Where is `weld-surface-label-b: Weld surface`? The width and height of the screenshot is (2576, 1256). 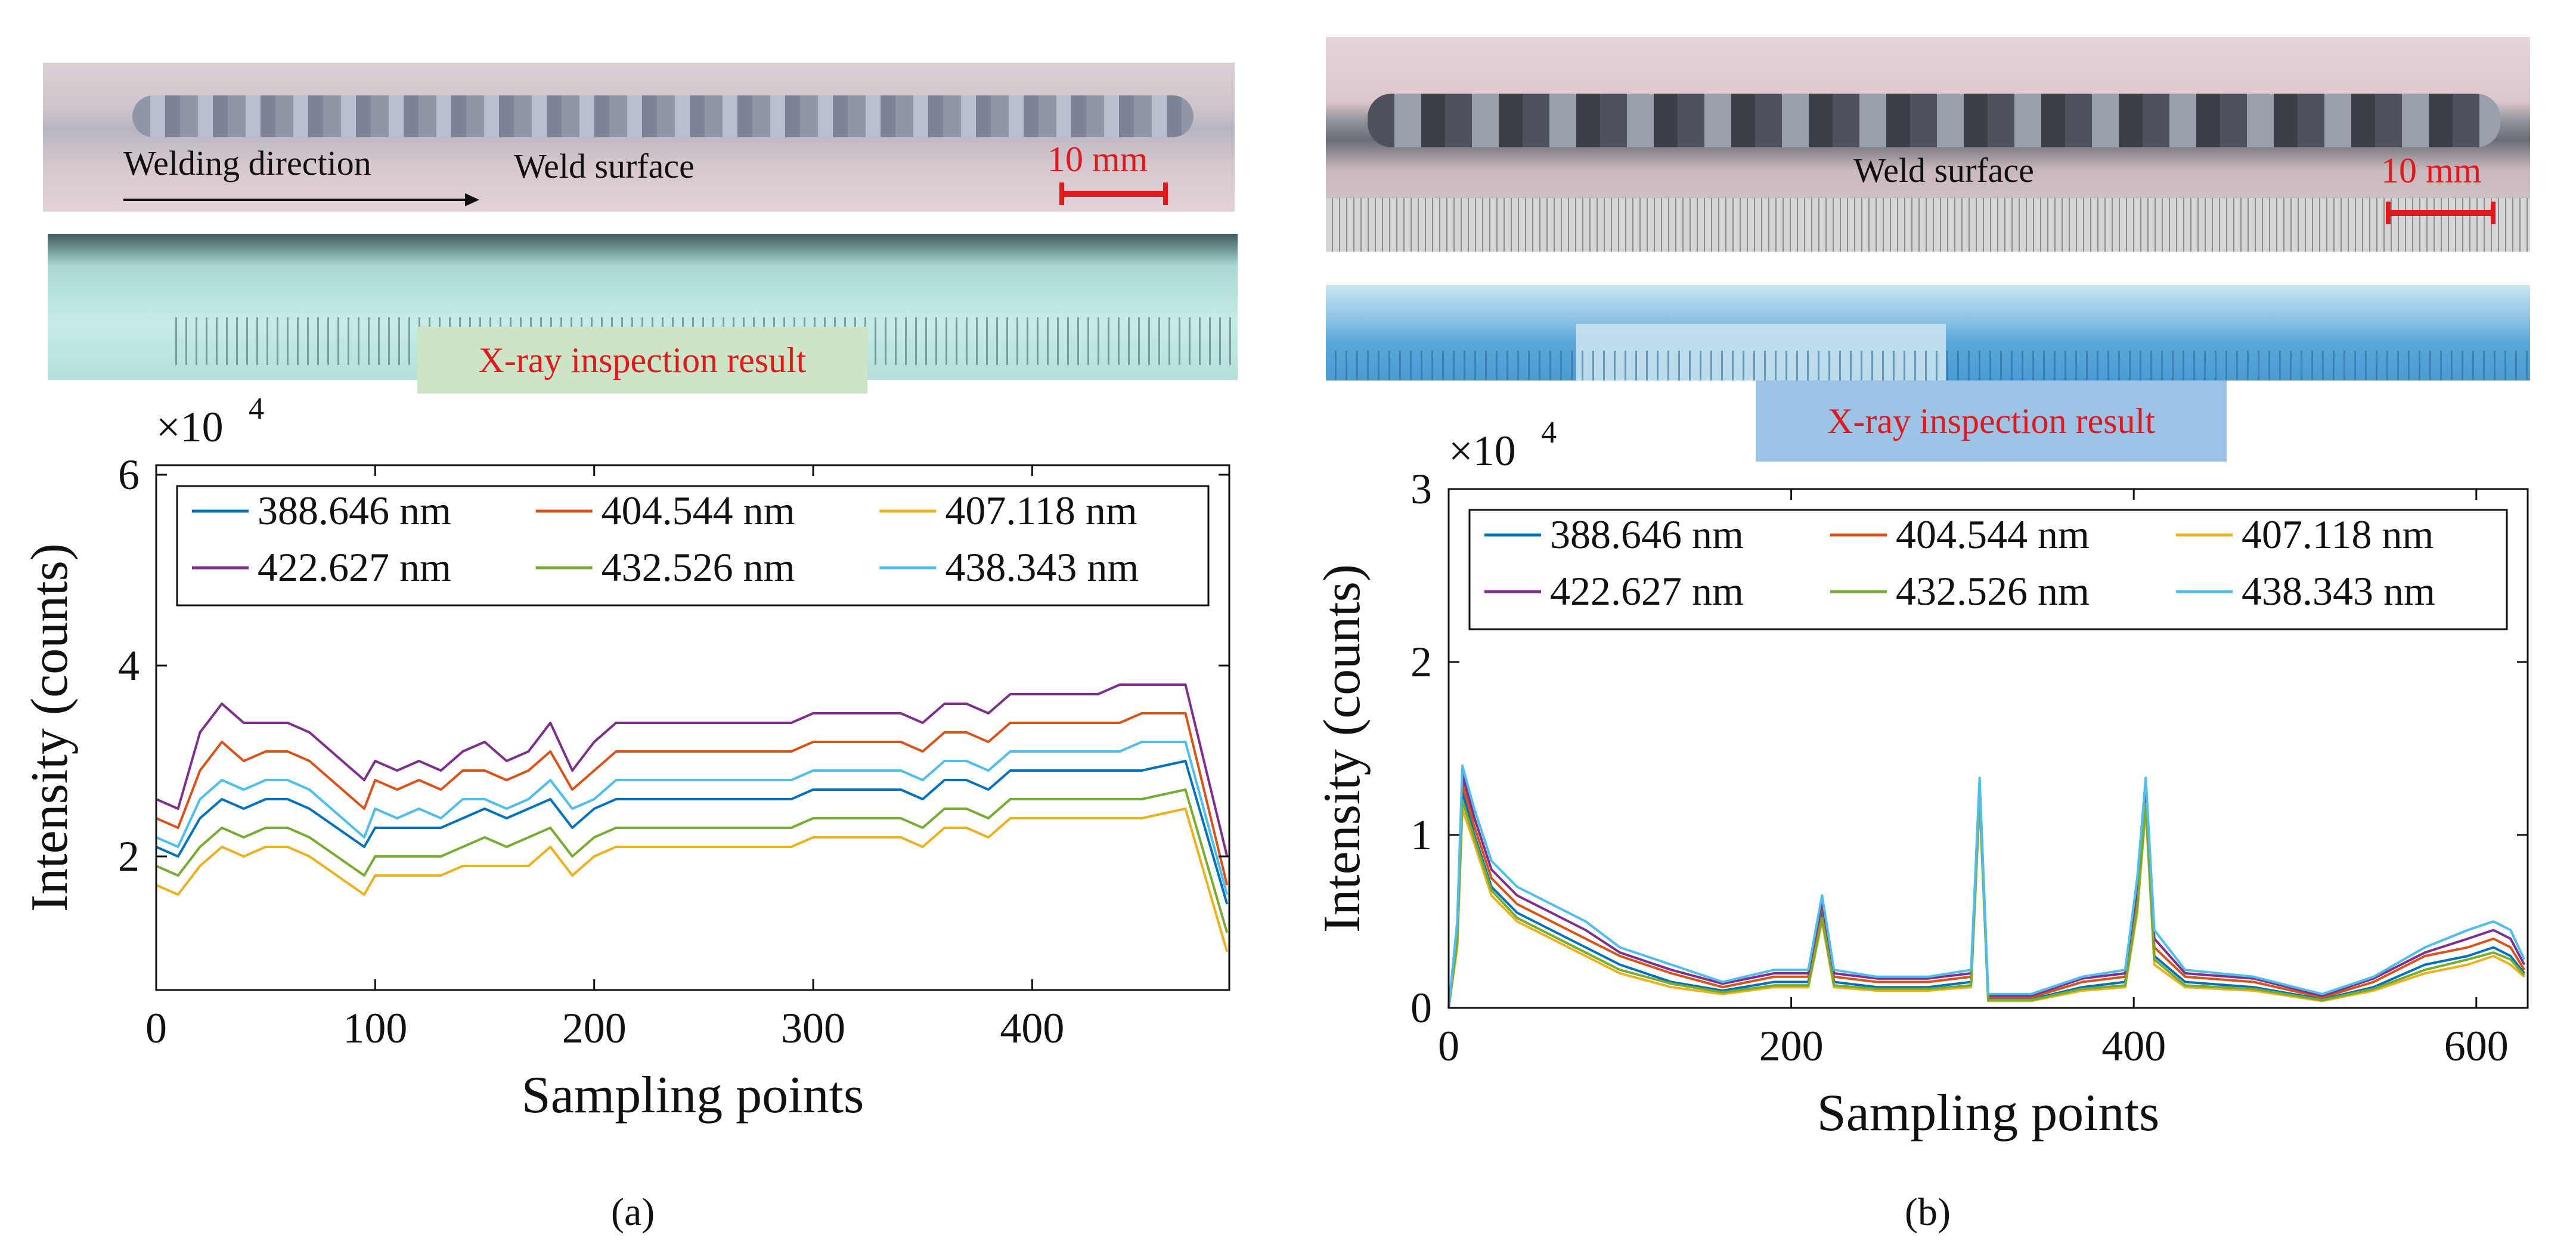
weld-surface-label-b: Weld surface is located at coordinates (1943, 171).